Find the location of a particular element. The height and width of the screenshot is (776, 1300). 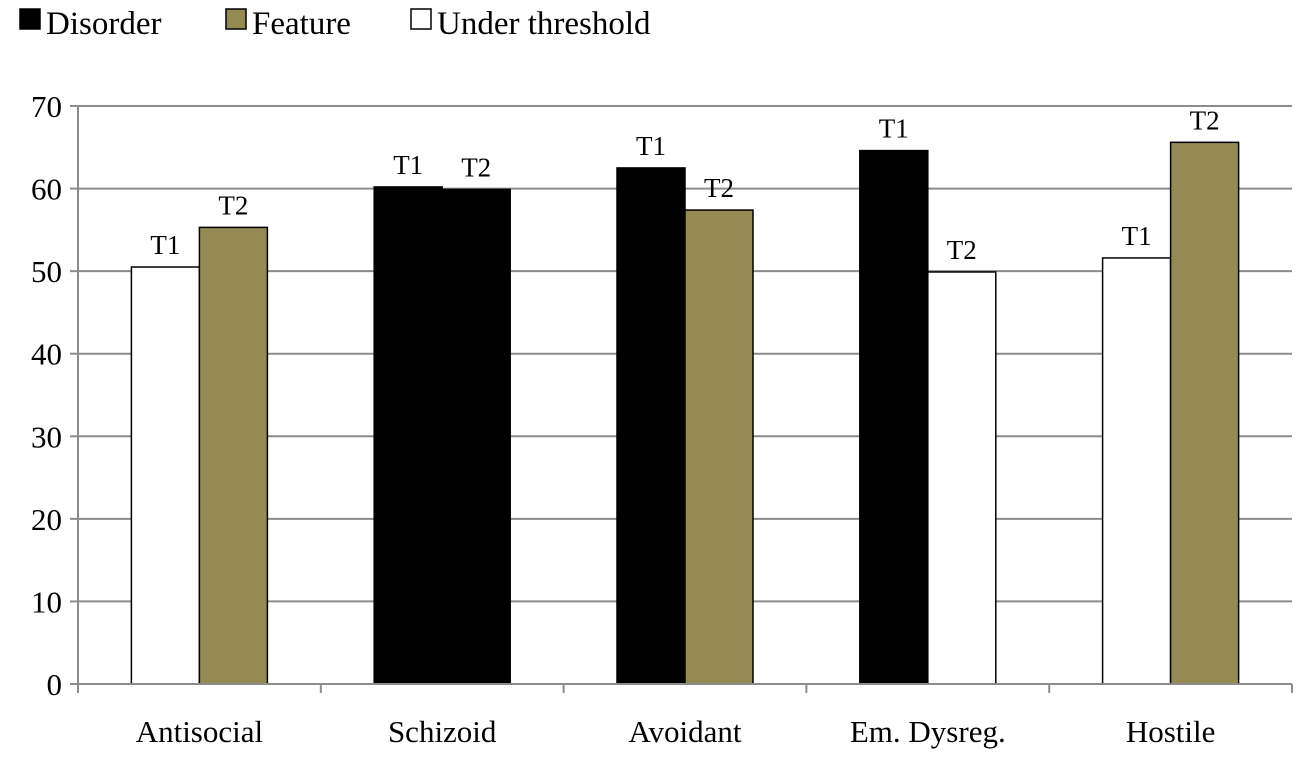

bar-em-dysreg--2 is located at coordinates (962, 478).